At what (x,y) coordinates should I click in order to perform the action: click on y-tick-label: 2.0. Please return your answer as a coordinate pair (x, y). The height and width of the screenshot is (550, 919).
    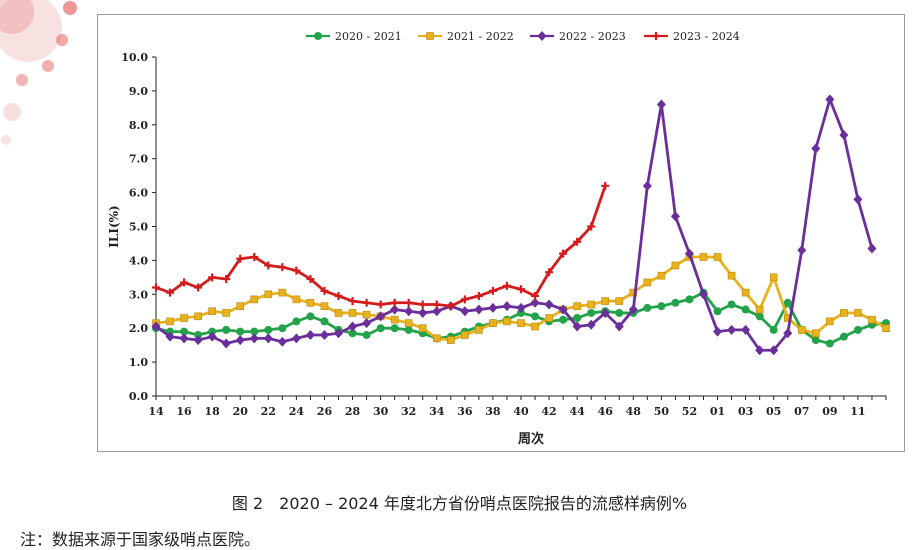
    Looking at the image, I should click on (138, 328).